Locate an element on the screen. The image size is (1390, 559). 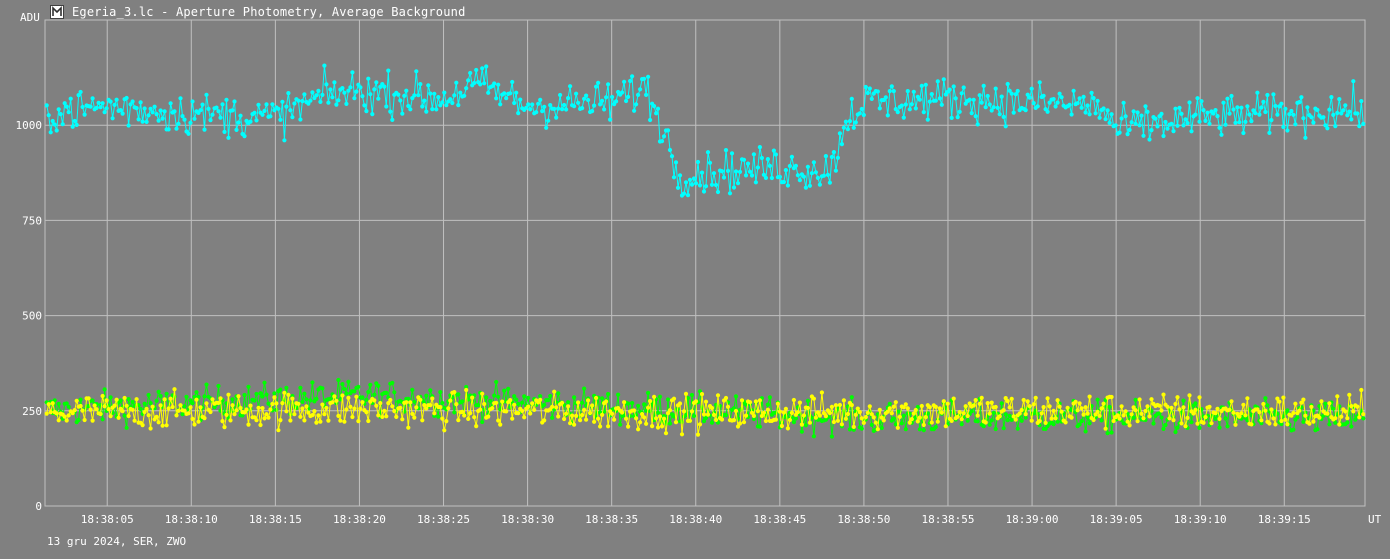
y-axis-label: ADU is located at coordinates (30, 17).